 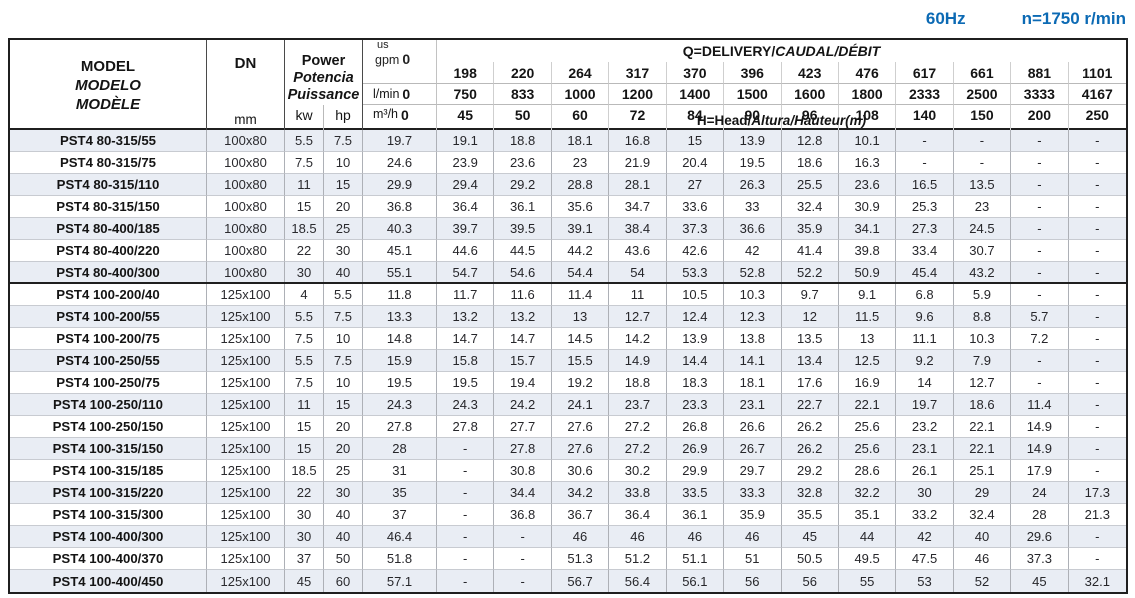 I want to click on head-cell: 39.1, so click(x=580, y=229).